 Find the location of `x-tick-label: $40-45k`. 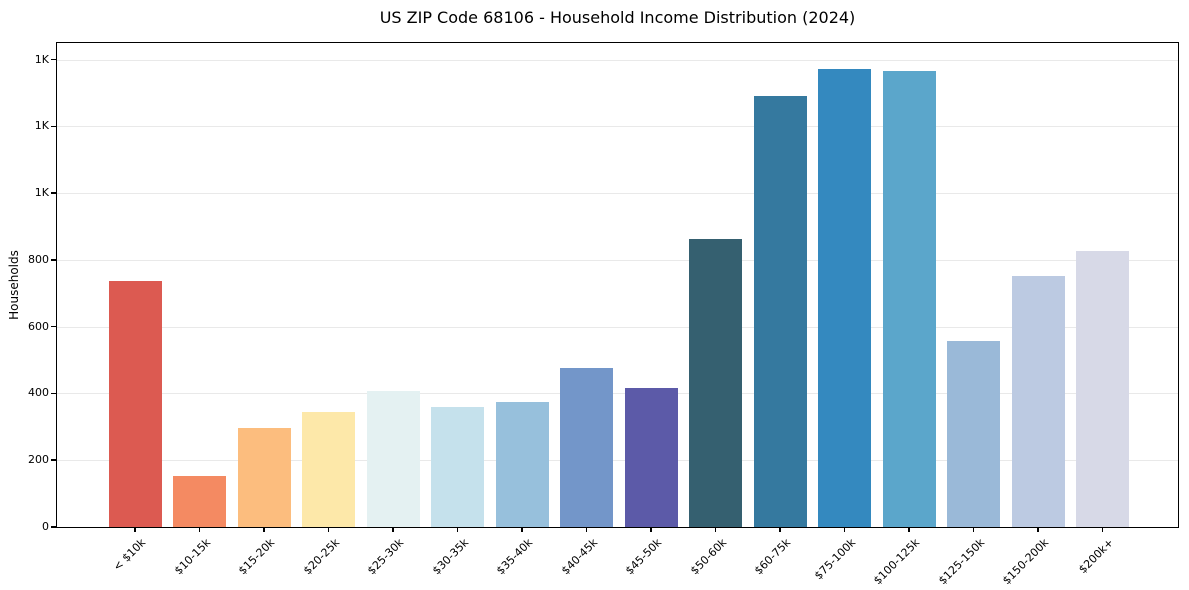

x-tick-label: $40-45k is located at coordinates (579, 557).